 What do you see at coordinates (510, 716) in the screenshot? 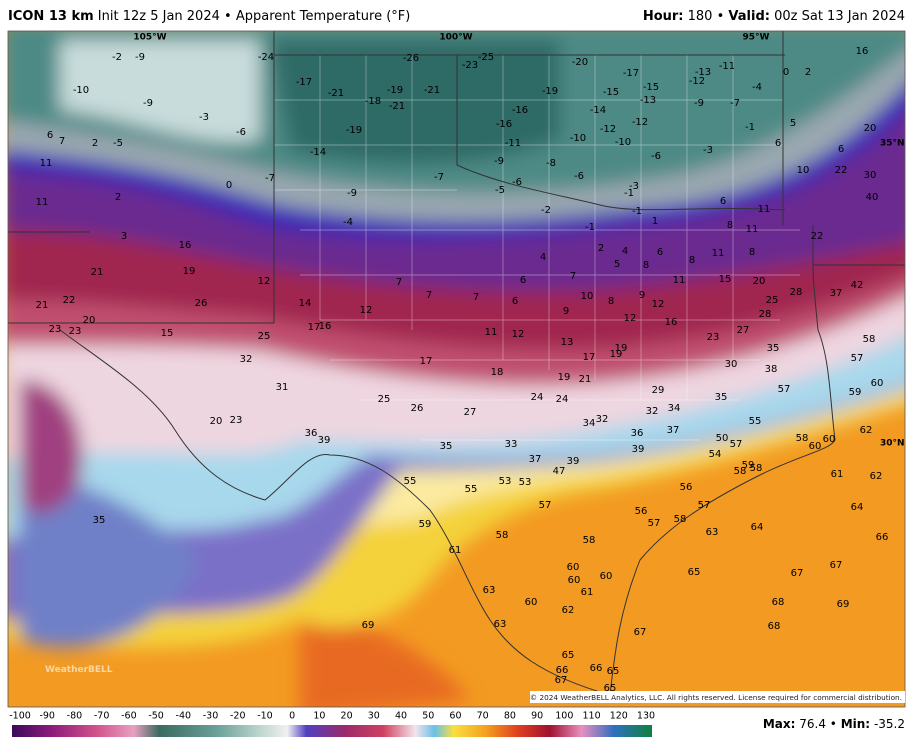
I see `colorbar-tick-label: 80` at bounding box center [510, 716].